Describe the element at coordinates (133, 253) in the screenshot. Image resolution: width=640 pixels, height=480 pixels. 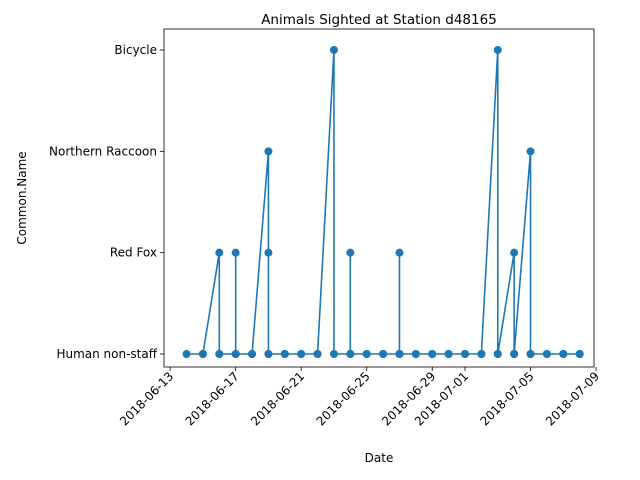
I see `y-tick-label: Red Fox` at that location.